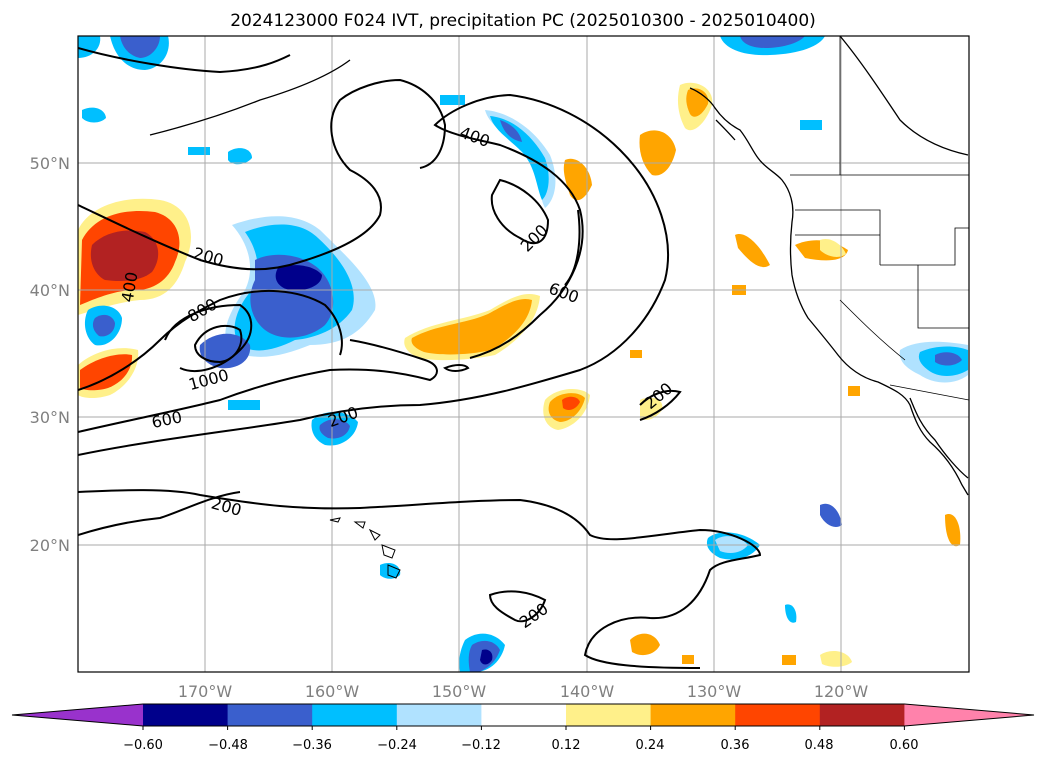  What do you see at coordinates (365, 548) in the screenshot?
I see `hawaiian-islands` at bounding box center [365, 548].